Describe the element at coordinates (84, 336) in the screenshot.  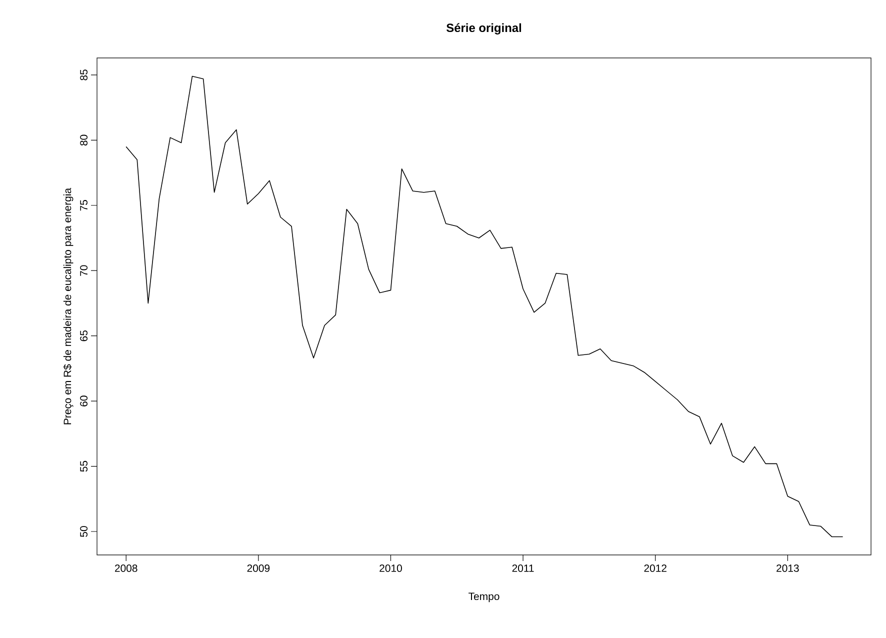
I see `y-tick-label: 65` at that location.